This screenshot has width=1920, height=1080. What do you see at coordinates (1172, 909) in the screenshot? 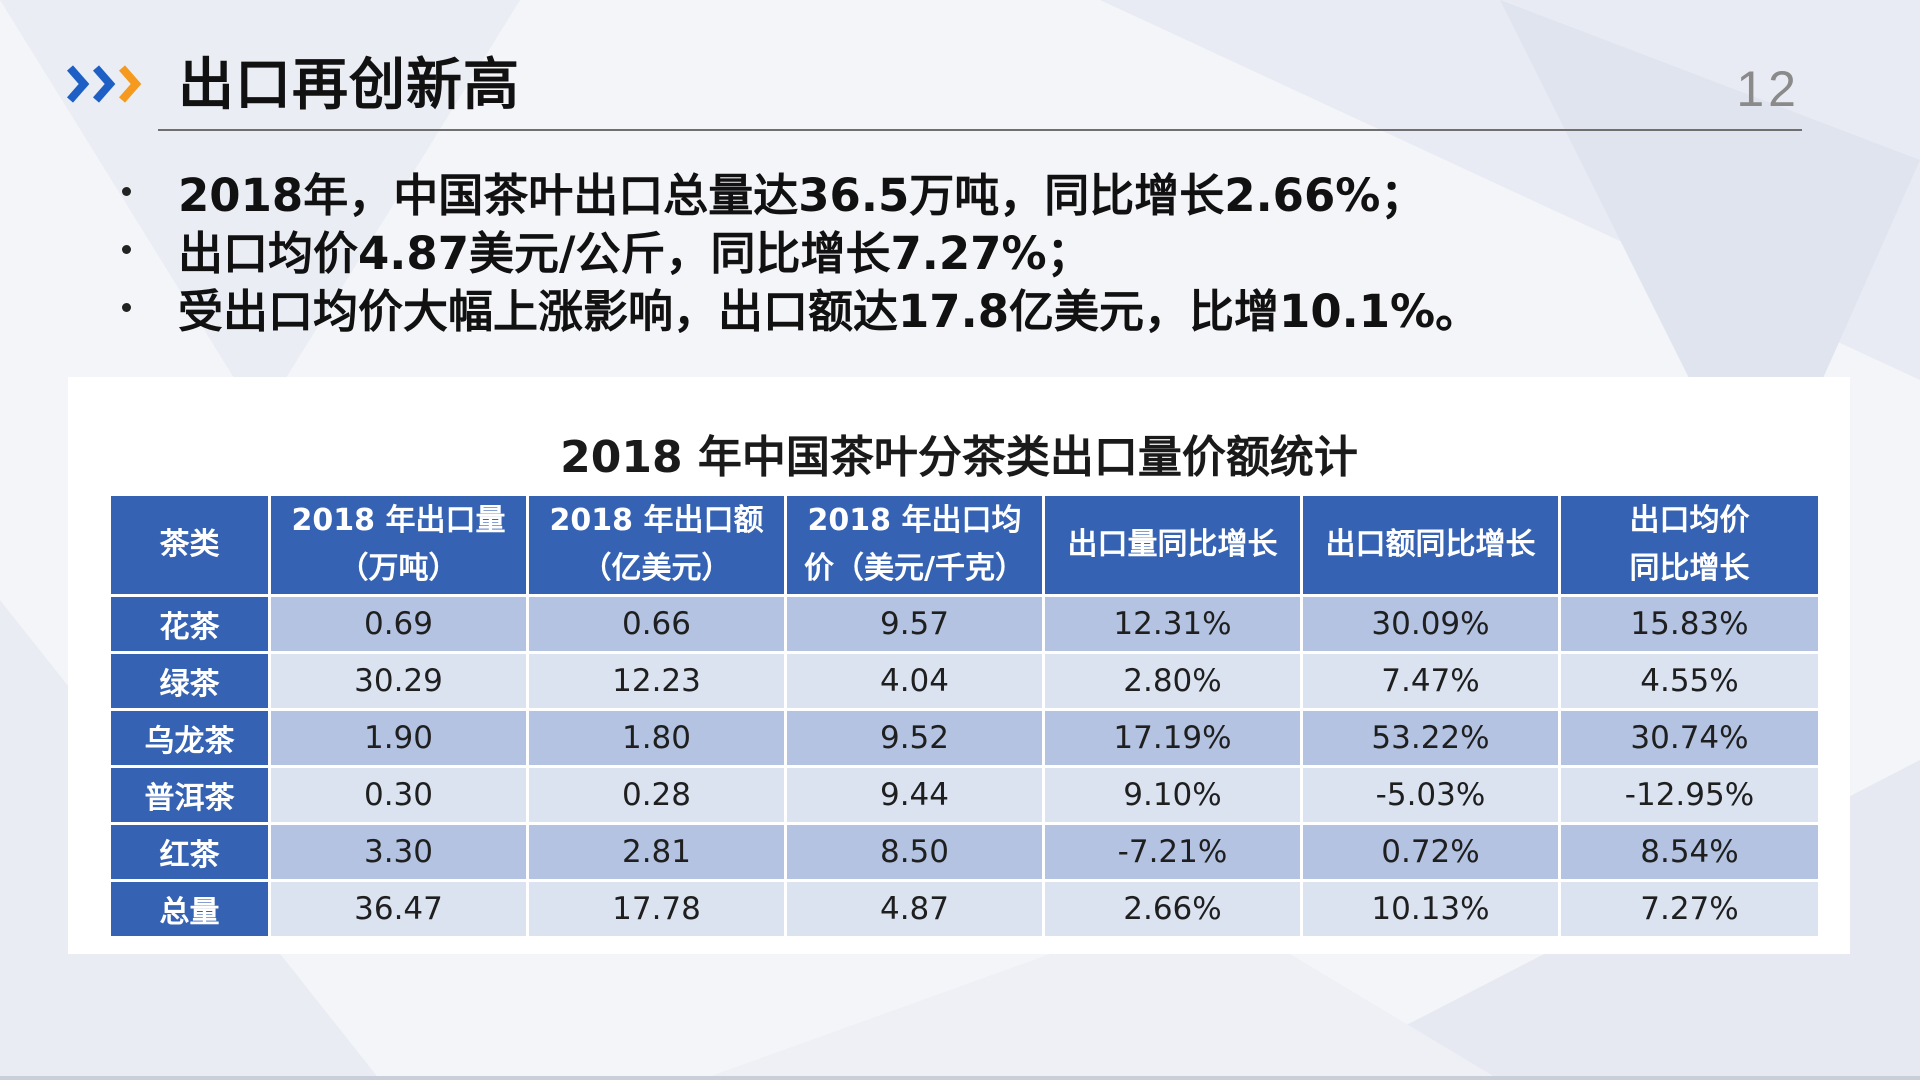
I see `table-cell: 2.66%` at bounding box center [1172, 909].